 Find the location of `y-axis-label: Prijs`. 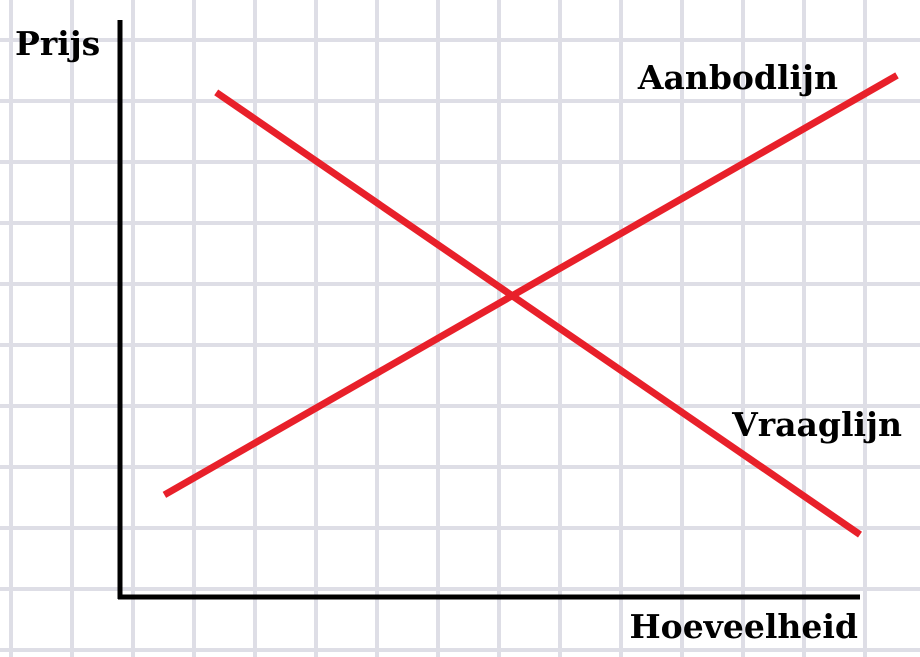

y-axis-label: Prijs is located at coordinates (57, 43).